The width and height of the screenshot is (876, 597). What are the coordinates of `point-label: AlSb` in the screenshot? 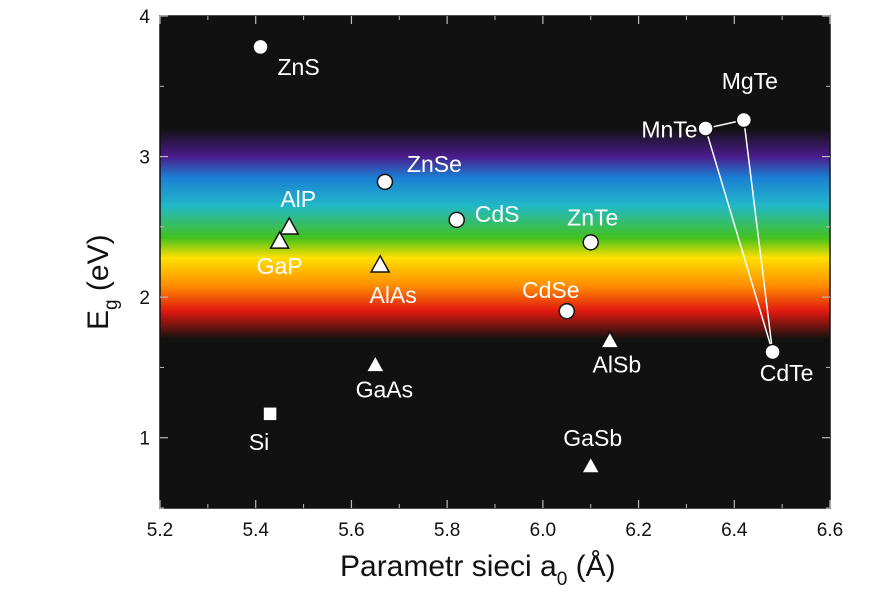 It's located at (617, 365).